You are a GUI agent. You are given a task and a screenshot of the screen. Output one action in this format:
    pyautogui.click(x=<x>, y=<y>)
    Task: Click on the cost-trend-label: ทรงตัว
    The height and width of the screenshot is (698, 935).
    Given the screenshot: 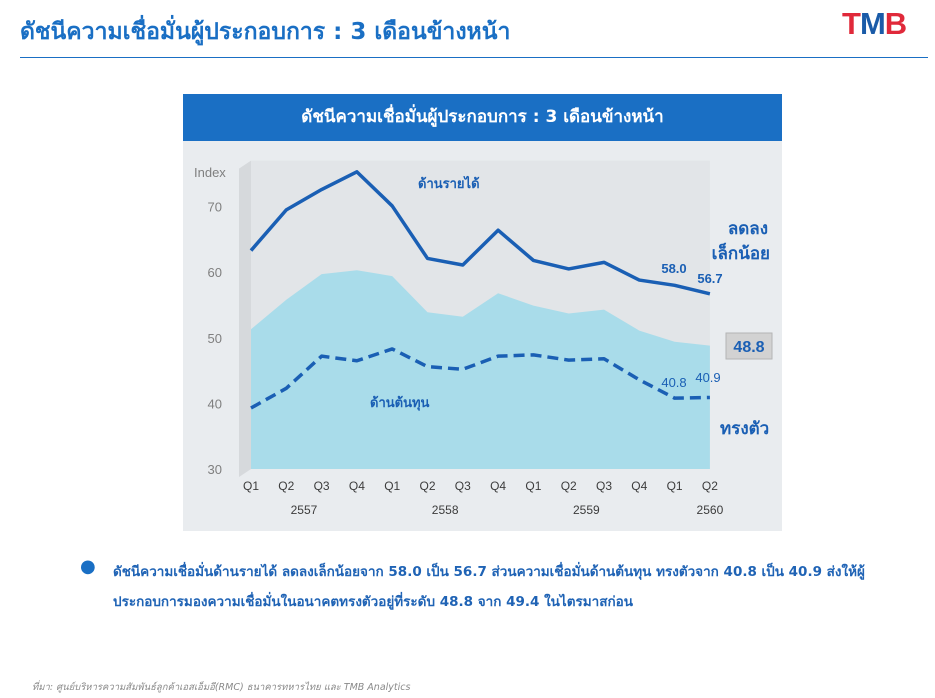 What is the action you would take?
    pyautogui.click(x=744, y=429)
    